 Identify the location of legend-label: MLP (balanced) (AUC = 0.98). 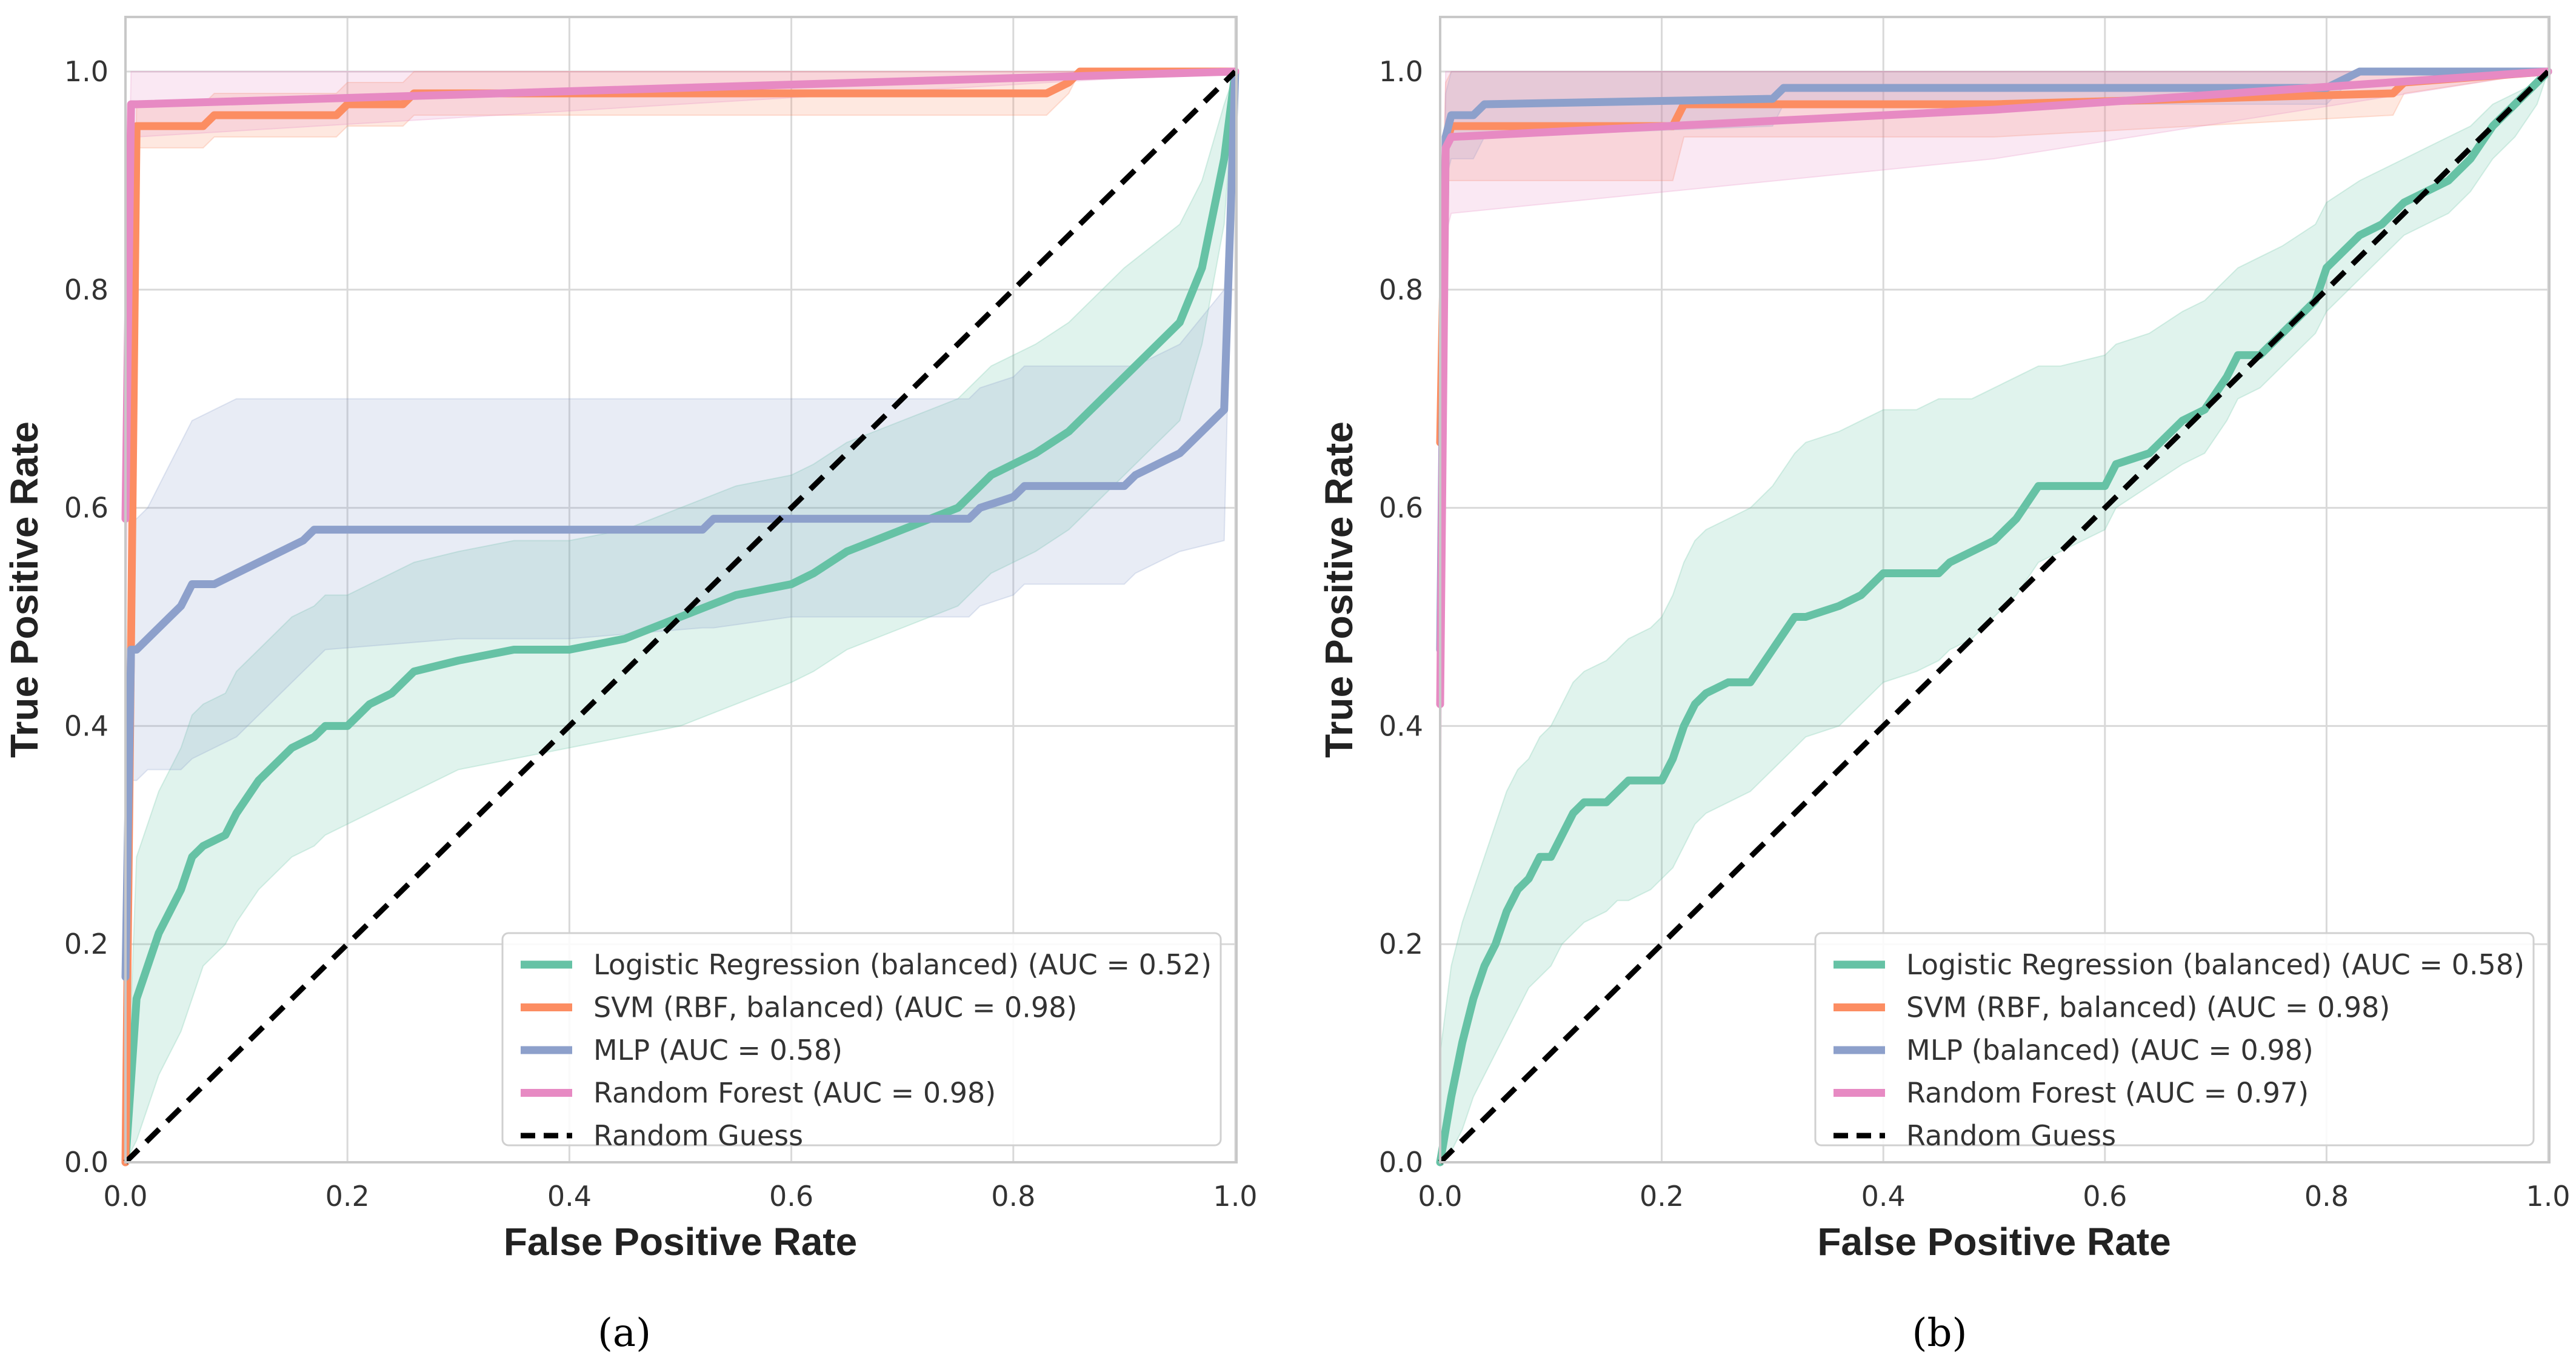
(2110, 1050).